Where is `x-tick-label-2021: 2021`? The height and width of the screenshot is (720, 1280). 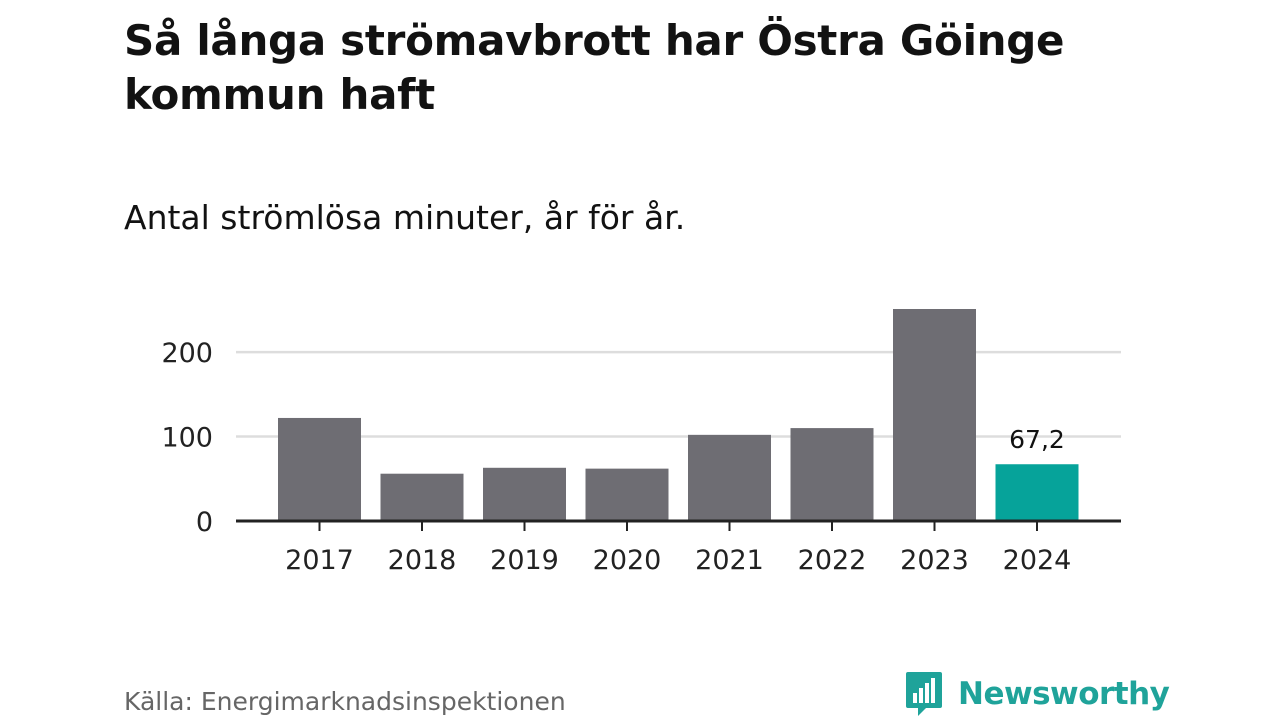 x-tick-label-2021: 2021 is located at coordinates (729, 560).